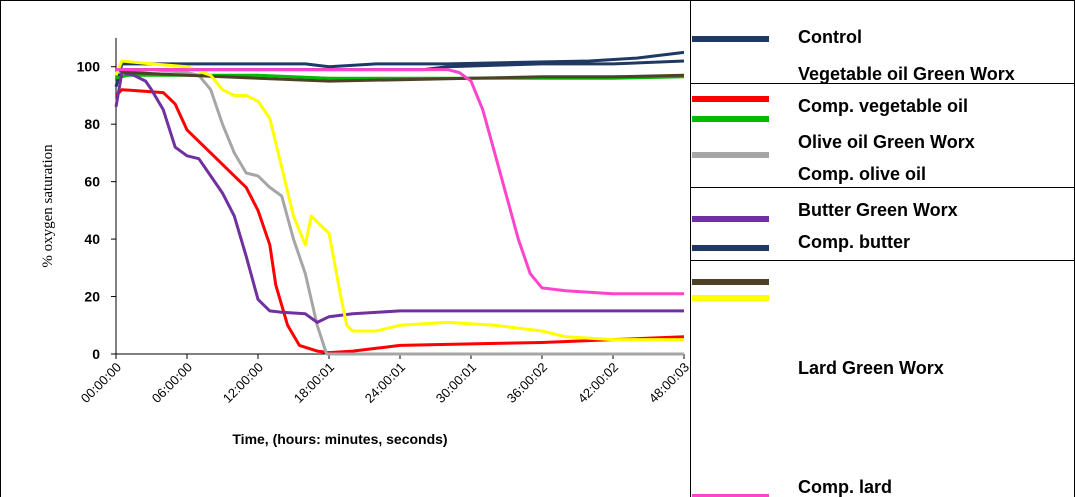  What do you see at coordinates (730, 99) in the screenshot?
I see `legend-swatch-vegetable-oil-green-worx` at bounding box center [730, 99].